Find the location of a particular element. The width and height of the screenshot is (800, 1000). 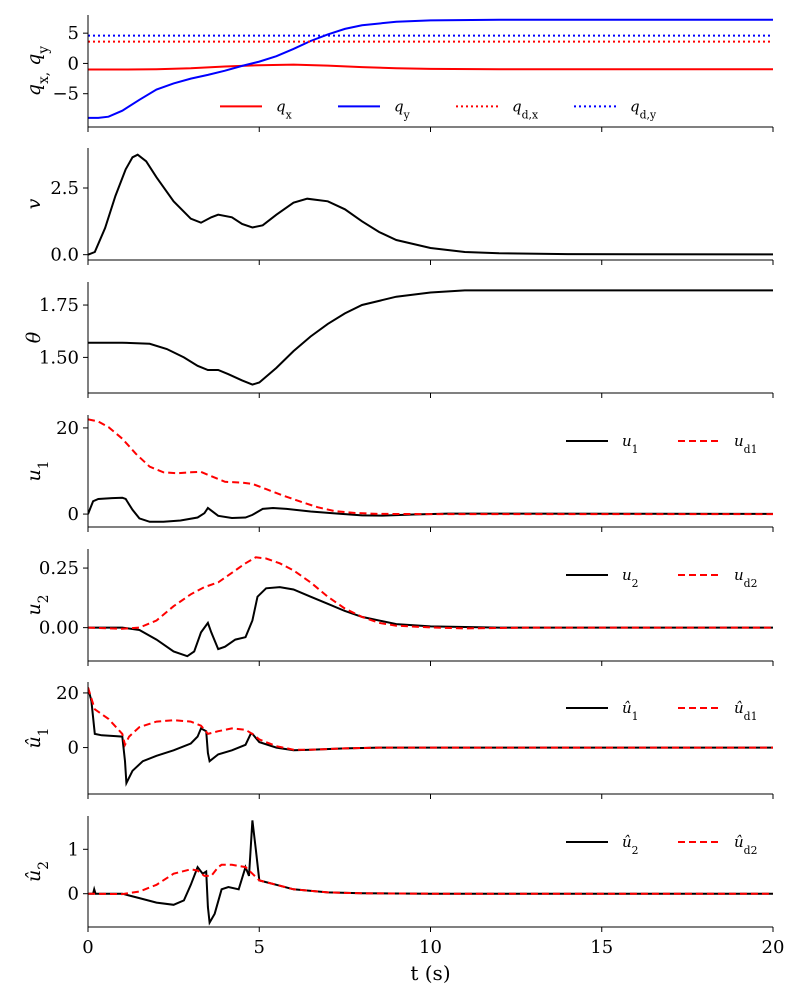

legend-label: qd,y is located at coordinates (643, 109).